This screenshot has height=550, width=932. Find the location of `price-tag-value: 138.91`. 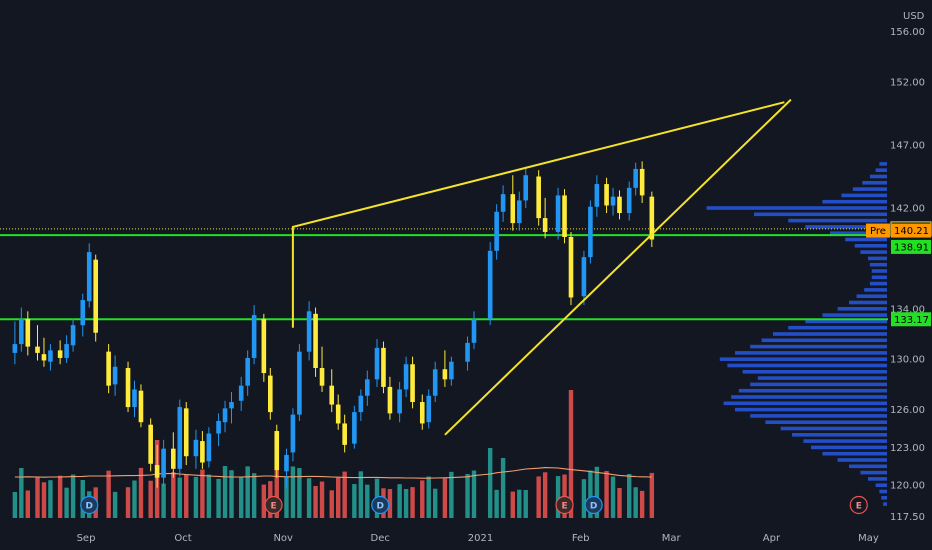

price-tag-value: 138.91 is located at coordinates (911, 247).